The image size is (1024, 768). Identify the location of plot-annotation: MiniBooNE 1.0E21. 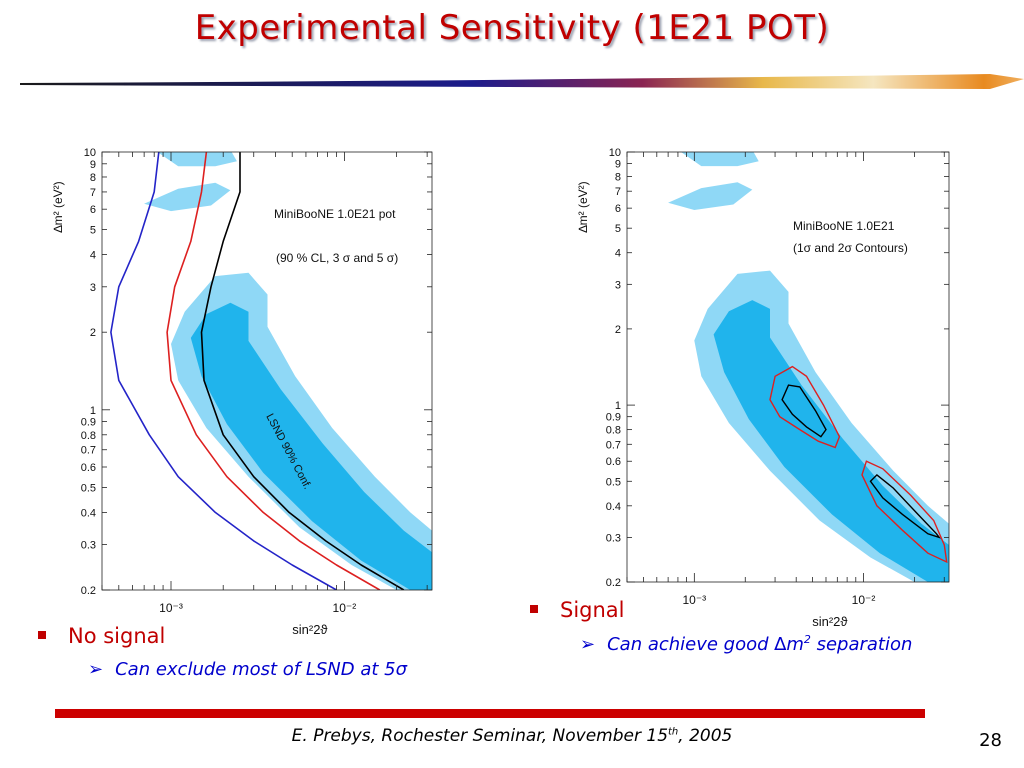
(844, 226).